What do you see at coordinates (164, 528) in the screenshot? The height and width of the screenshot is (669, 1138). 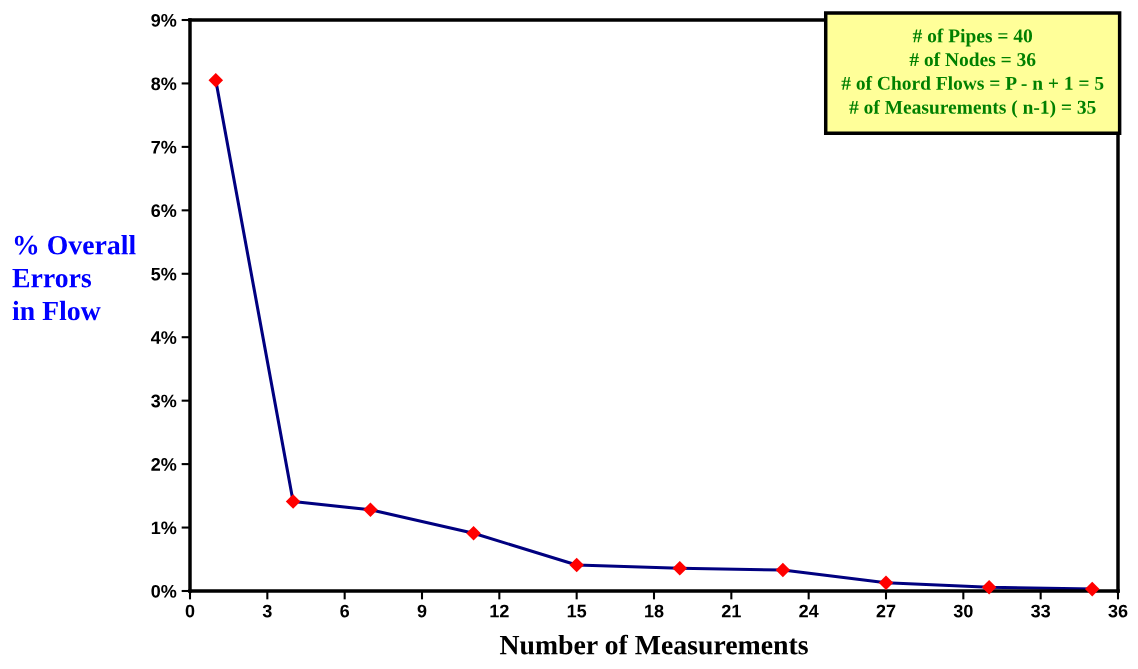 I see `y-tick-label: 1%` at bounding box center [164, 528].